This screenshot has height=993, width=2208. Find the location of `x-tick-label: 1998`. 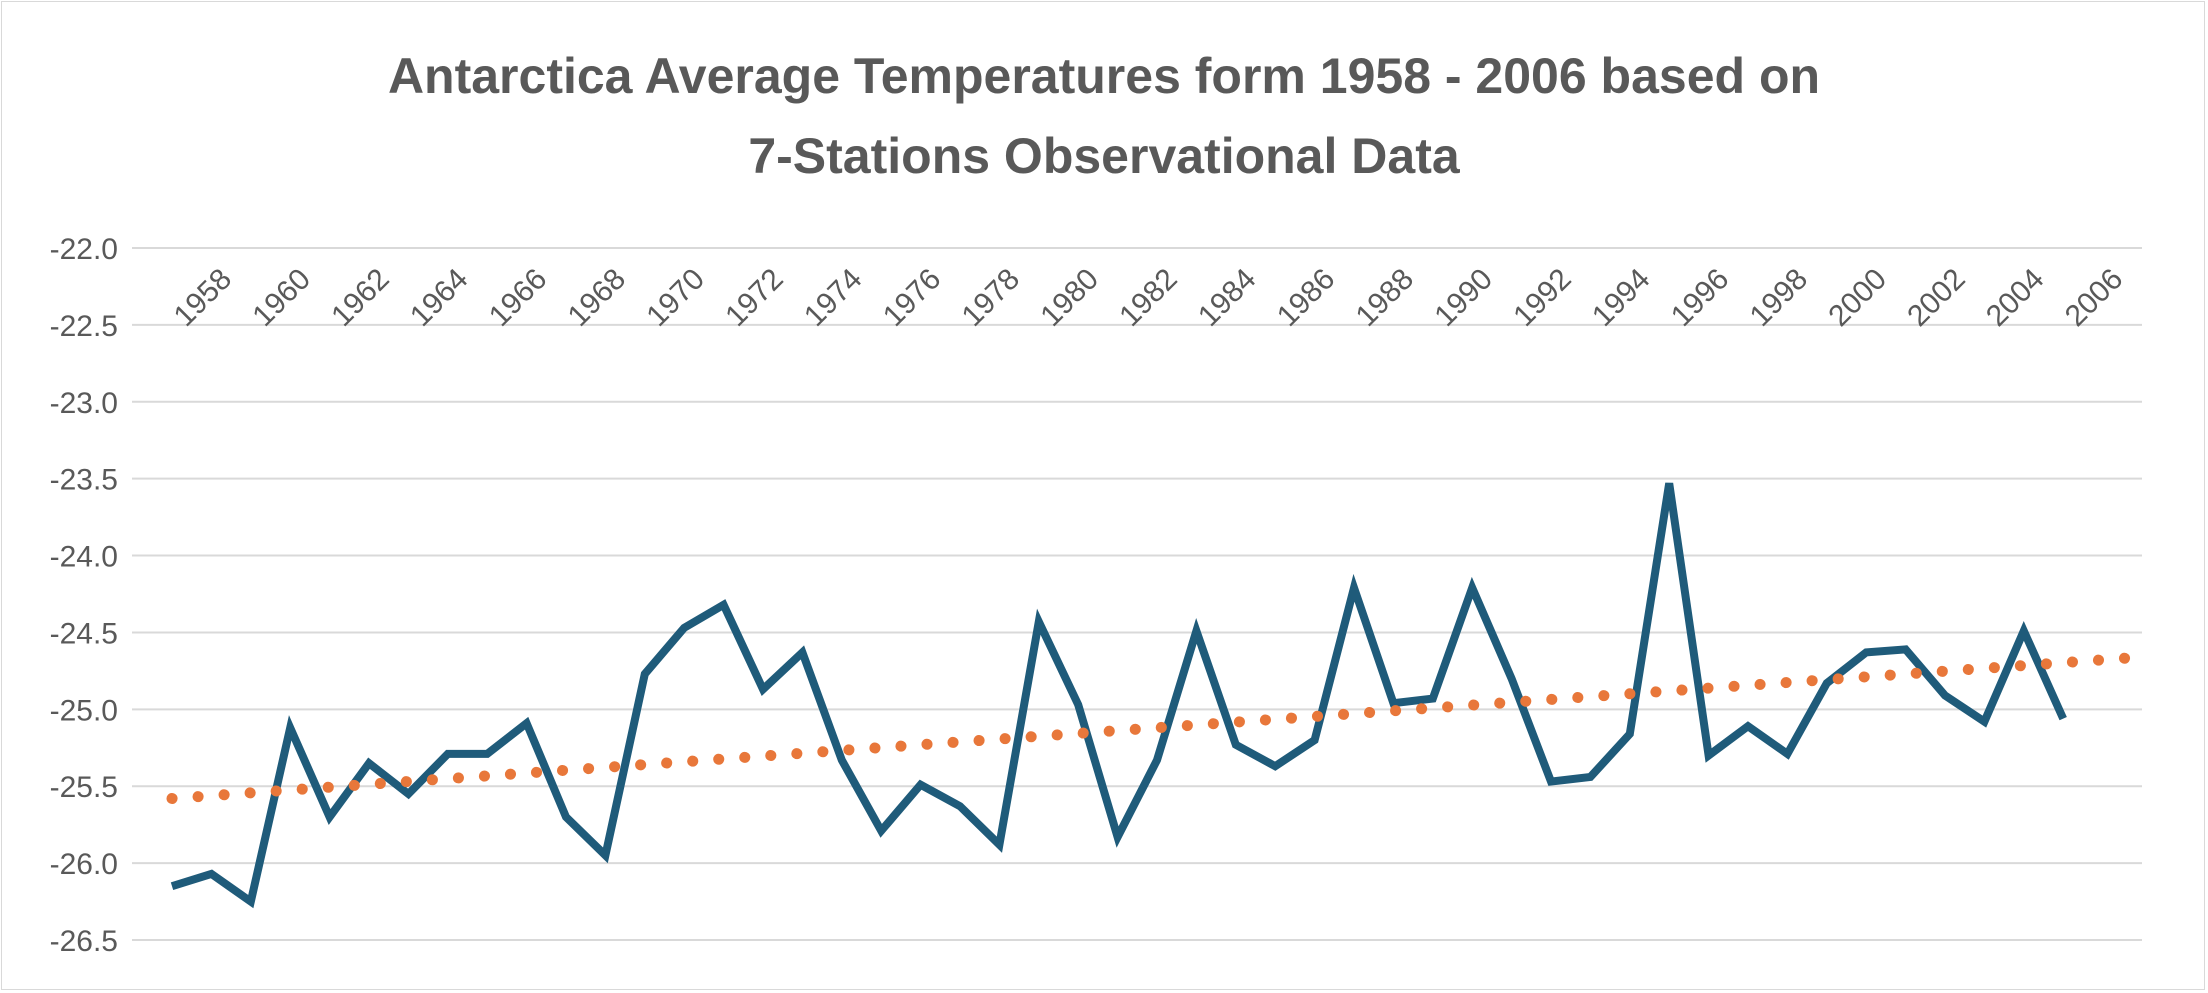

x-tick-label: 1998 is located at coordinates (1779, 297).